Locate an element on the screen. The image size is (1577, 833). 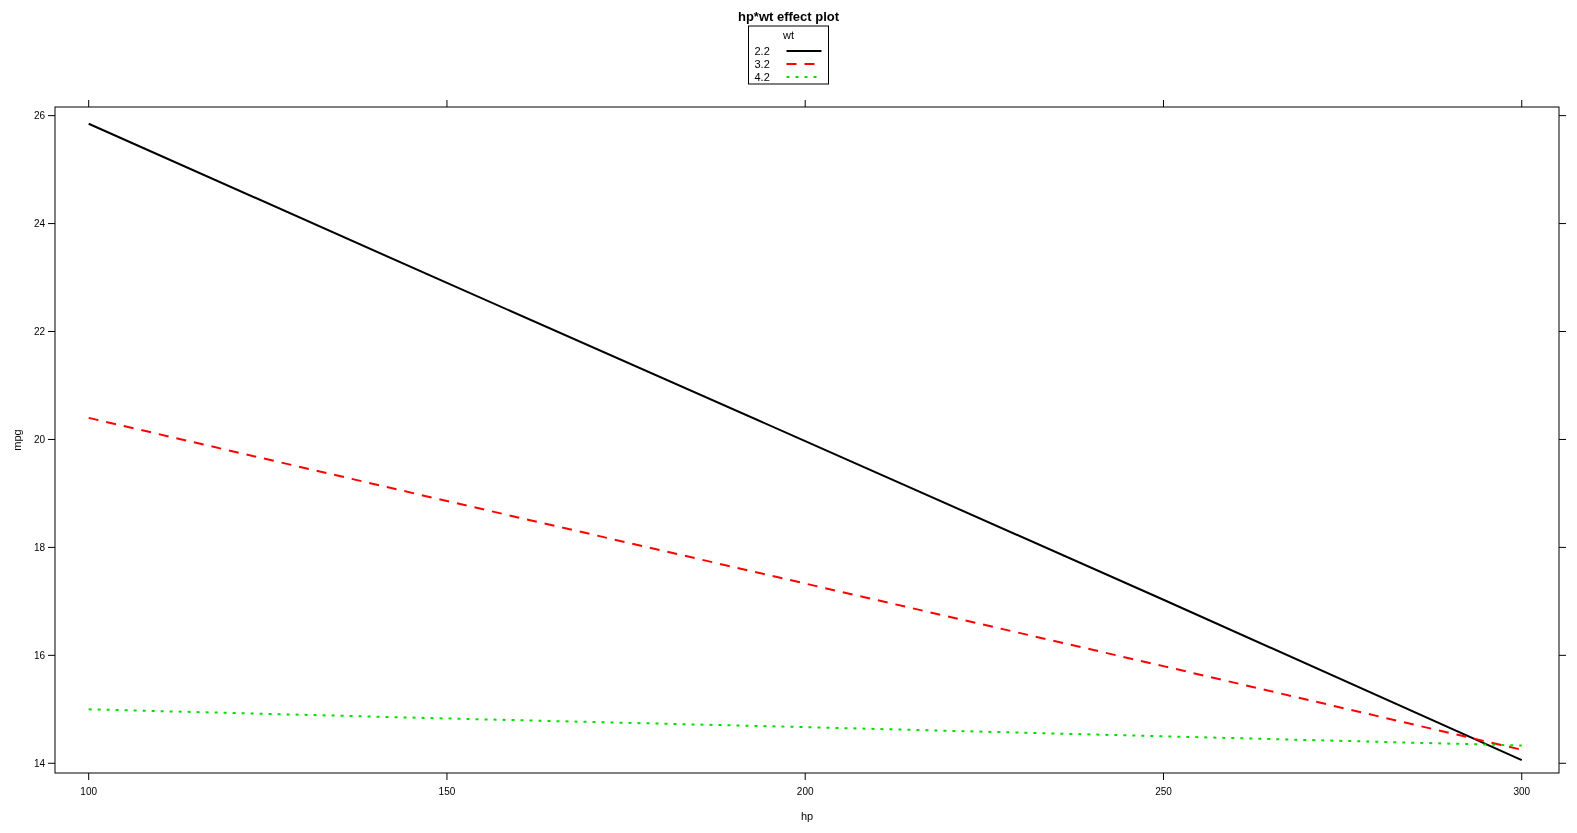
legend-label: 2.2 is located at coordinates (762, 51).